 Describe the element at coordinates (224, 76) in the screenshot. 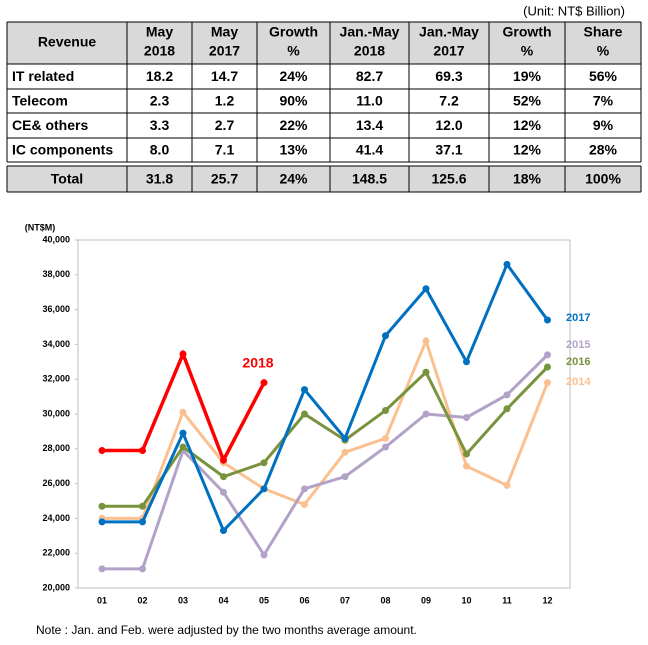

I see `table-cell: 14.7` at that location.